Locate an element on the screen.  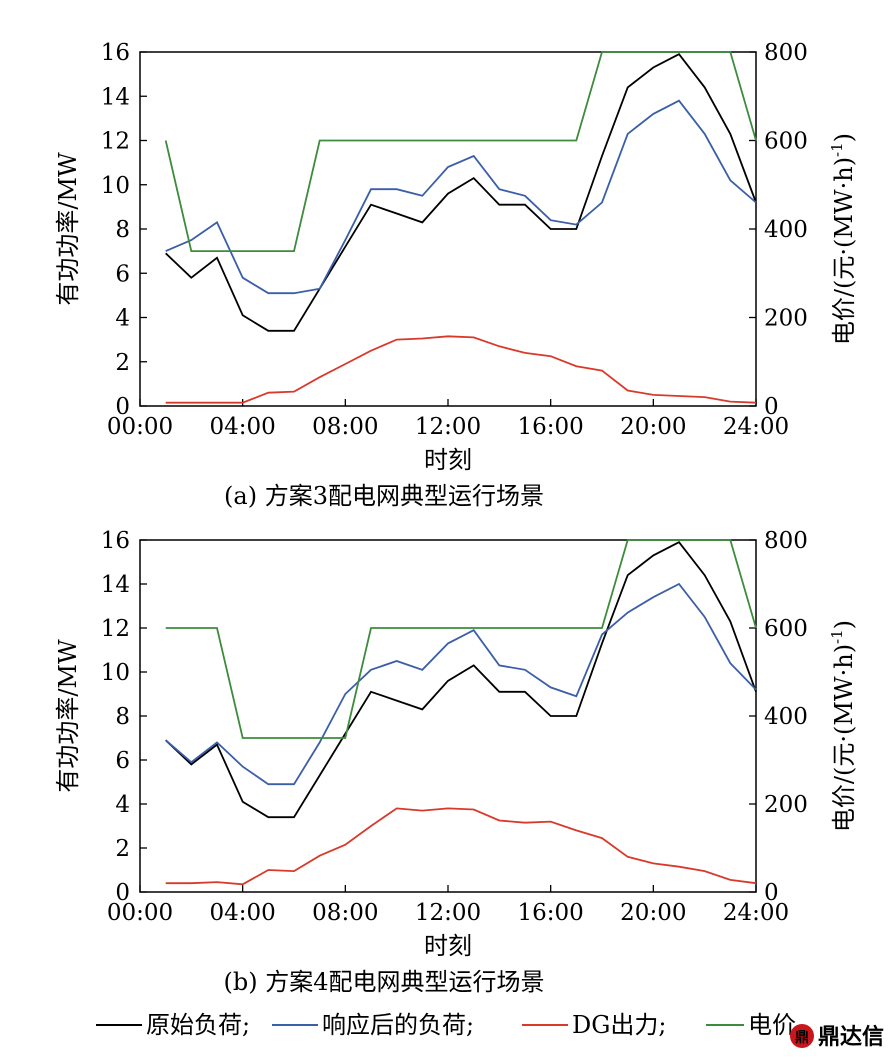
legend-label-3: 电价 is located at coordinates (772, 1025).